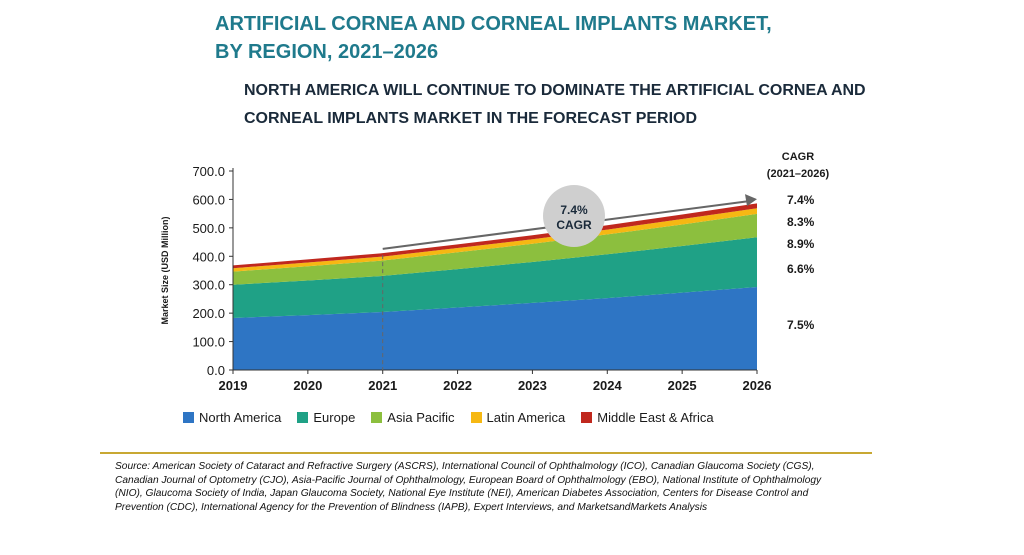 This screenshot has height=555, width=1024. What do you see at coordinates (798, 157) in the screenshot?
I see `cagr-header-line-1: CAGR` at bounding box center [798, 157].